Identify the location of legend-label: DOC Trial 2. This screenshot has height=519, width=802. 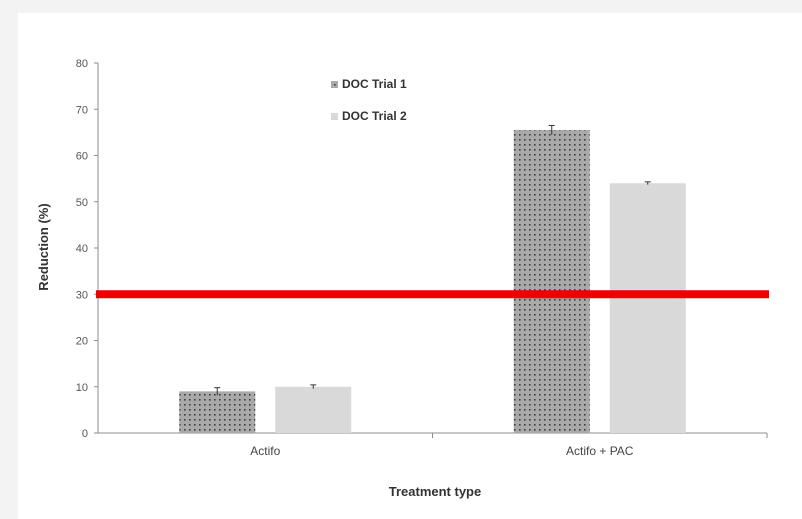
(374, 116).